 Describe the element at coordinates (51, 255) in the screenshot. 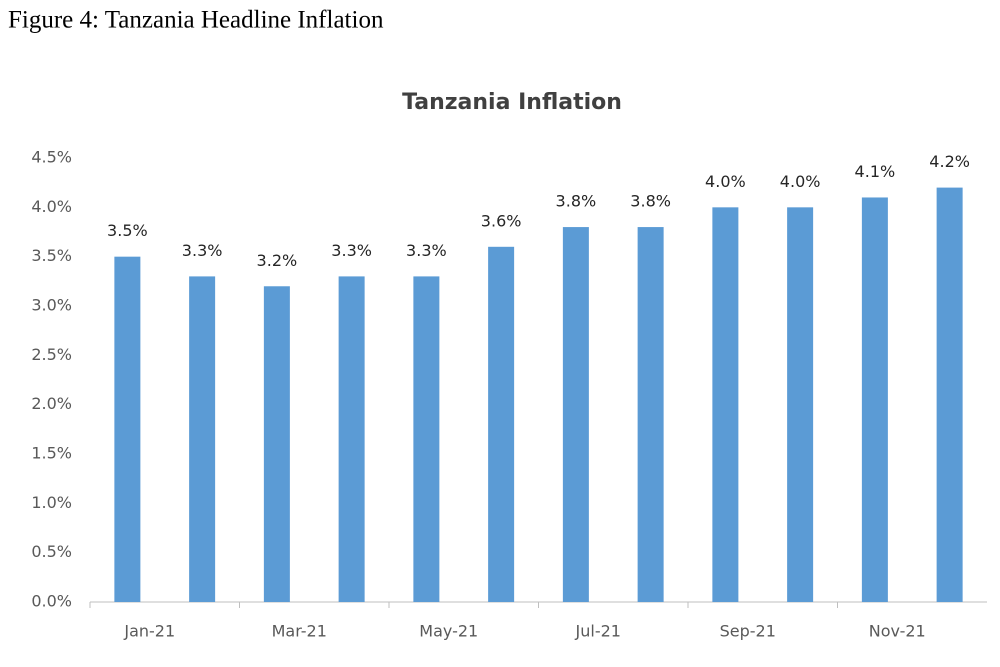

I see `y-tick-label: 3.5%` at that location.